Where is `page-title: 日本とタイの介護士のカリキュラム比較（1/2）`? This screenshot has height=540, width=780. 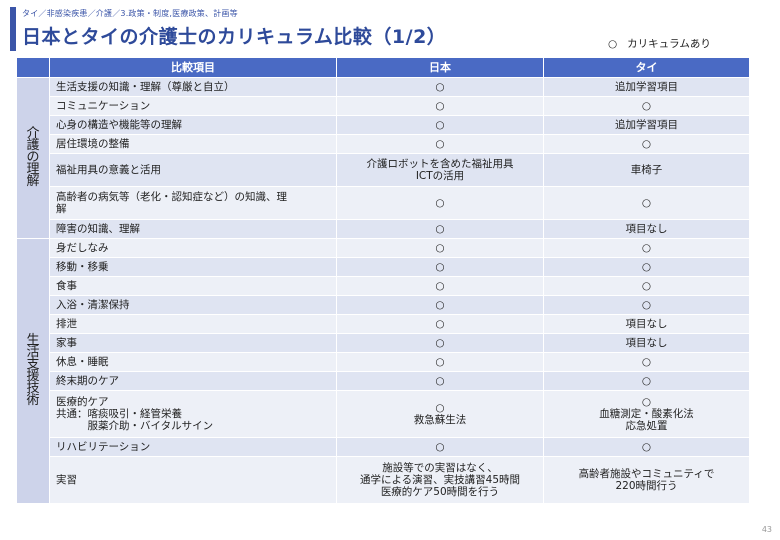
page-title: 日本とタイの介護士のカリキュラム比較（1/2） is located at coordinates (234, 37).